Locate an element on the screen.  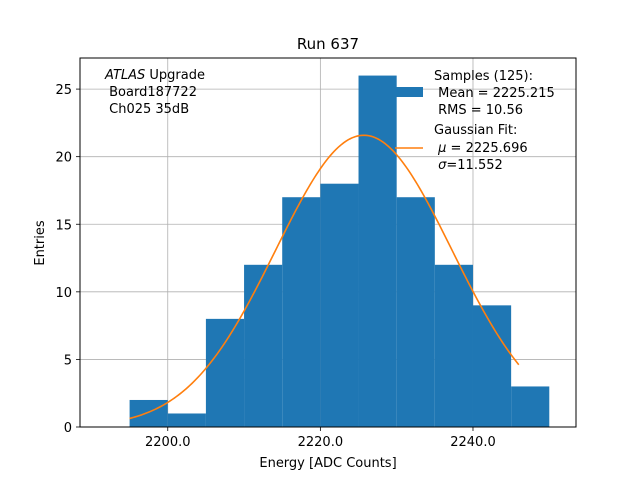
upgrade-label: Upgrade is located at coordinates (175, 75).